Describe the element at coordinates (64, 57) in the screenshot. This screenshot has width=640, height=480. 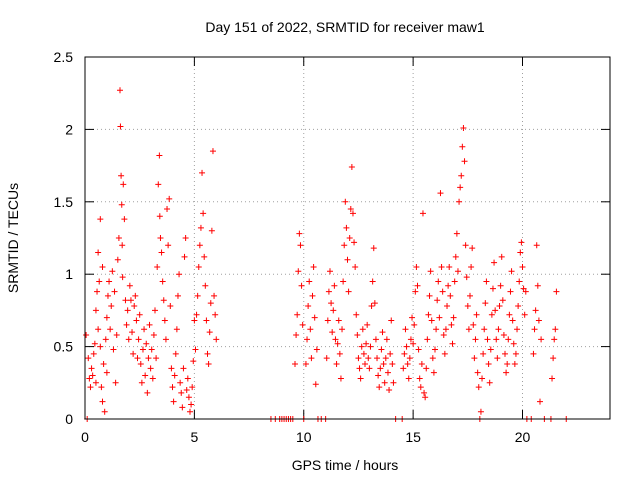
I see `y-tick-label: 2.5` at that location.